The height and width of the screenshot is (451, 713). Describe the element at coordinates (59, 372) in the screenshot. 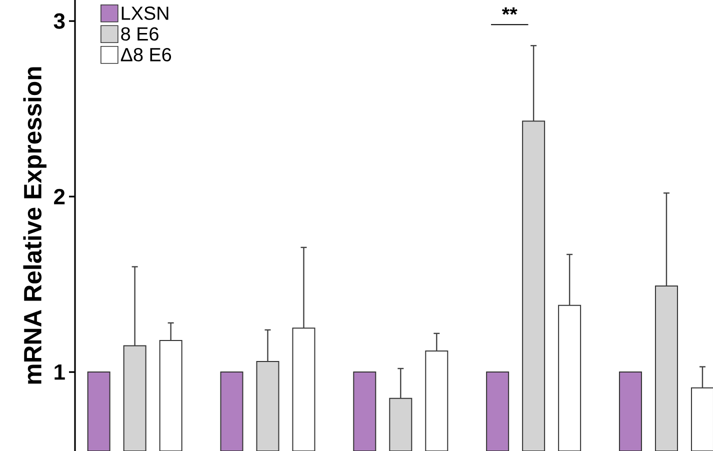

I see `y-tick-label: 1` at that location.